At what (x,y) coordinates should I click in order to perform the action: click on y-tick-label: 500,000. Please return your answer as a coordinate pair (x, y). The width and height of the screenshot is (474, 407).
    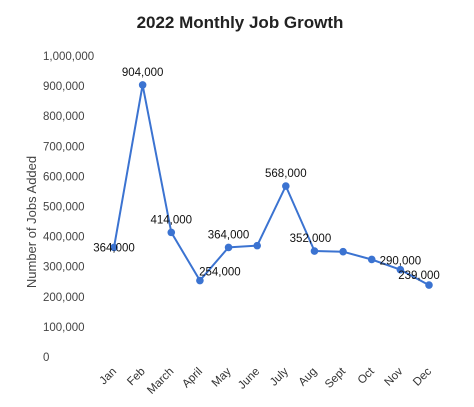
    Looking at the image, I should click on (64, 208).